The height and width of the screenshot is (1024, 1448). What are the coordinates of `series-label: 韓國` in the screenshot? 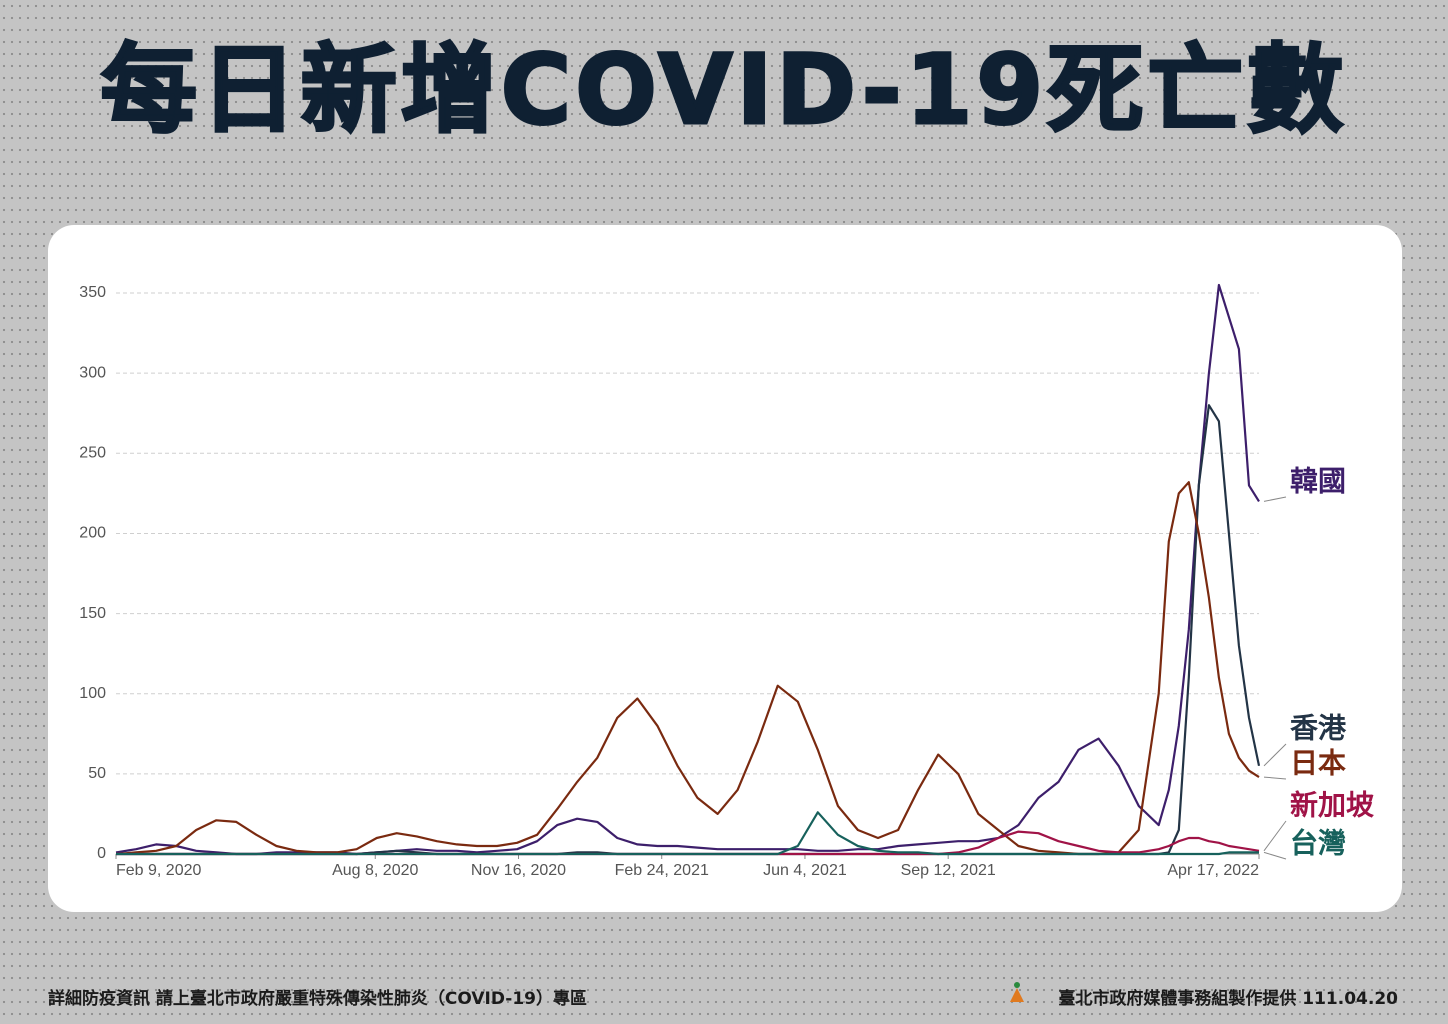 It's located at (1318, 480).